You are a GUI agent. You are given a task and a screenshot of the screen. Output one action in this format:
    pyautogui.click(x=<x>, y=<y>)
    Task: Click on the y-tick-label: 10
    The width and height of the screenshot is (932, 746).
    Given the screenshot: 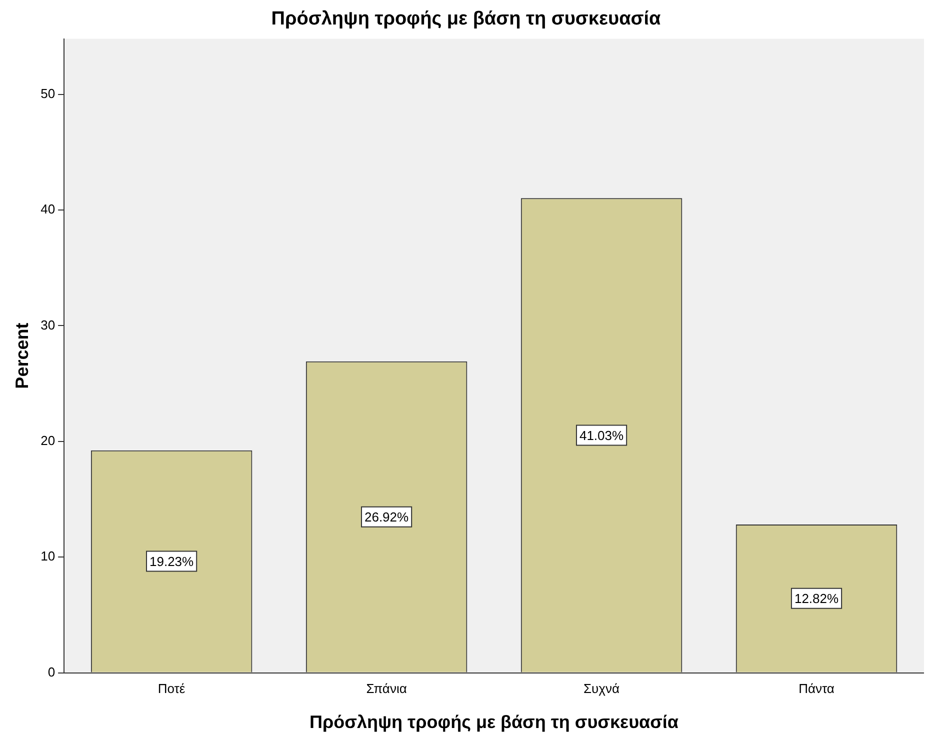 What is the action you would take?
    pyautogui.click(x=48, y=556)
    